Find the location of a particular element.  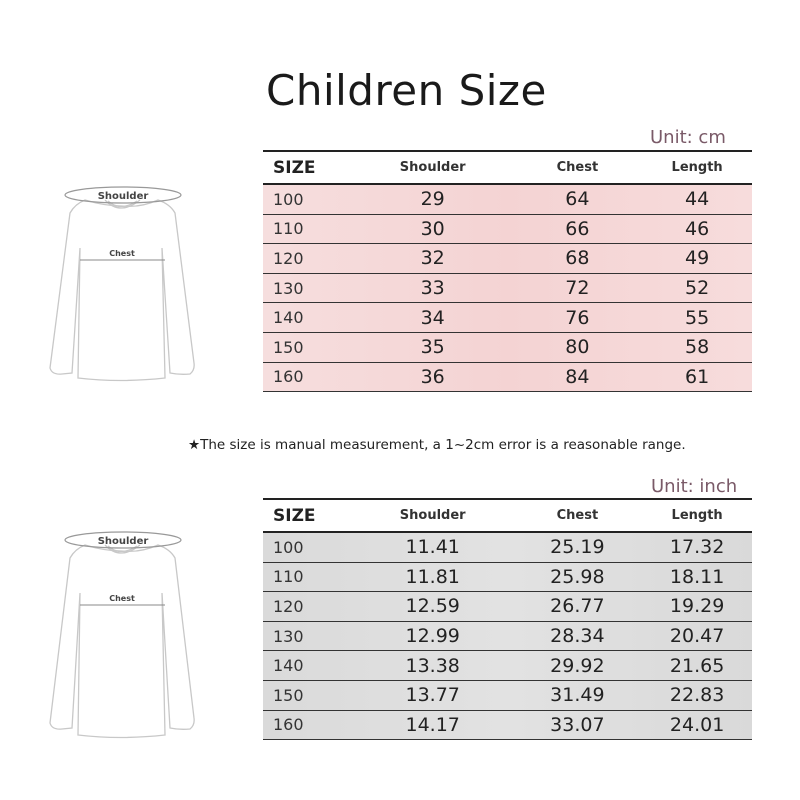

table-row: 150 13.77 31.49 22.83 is located at coordinates (507, 696).